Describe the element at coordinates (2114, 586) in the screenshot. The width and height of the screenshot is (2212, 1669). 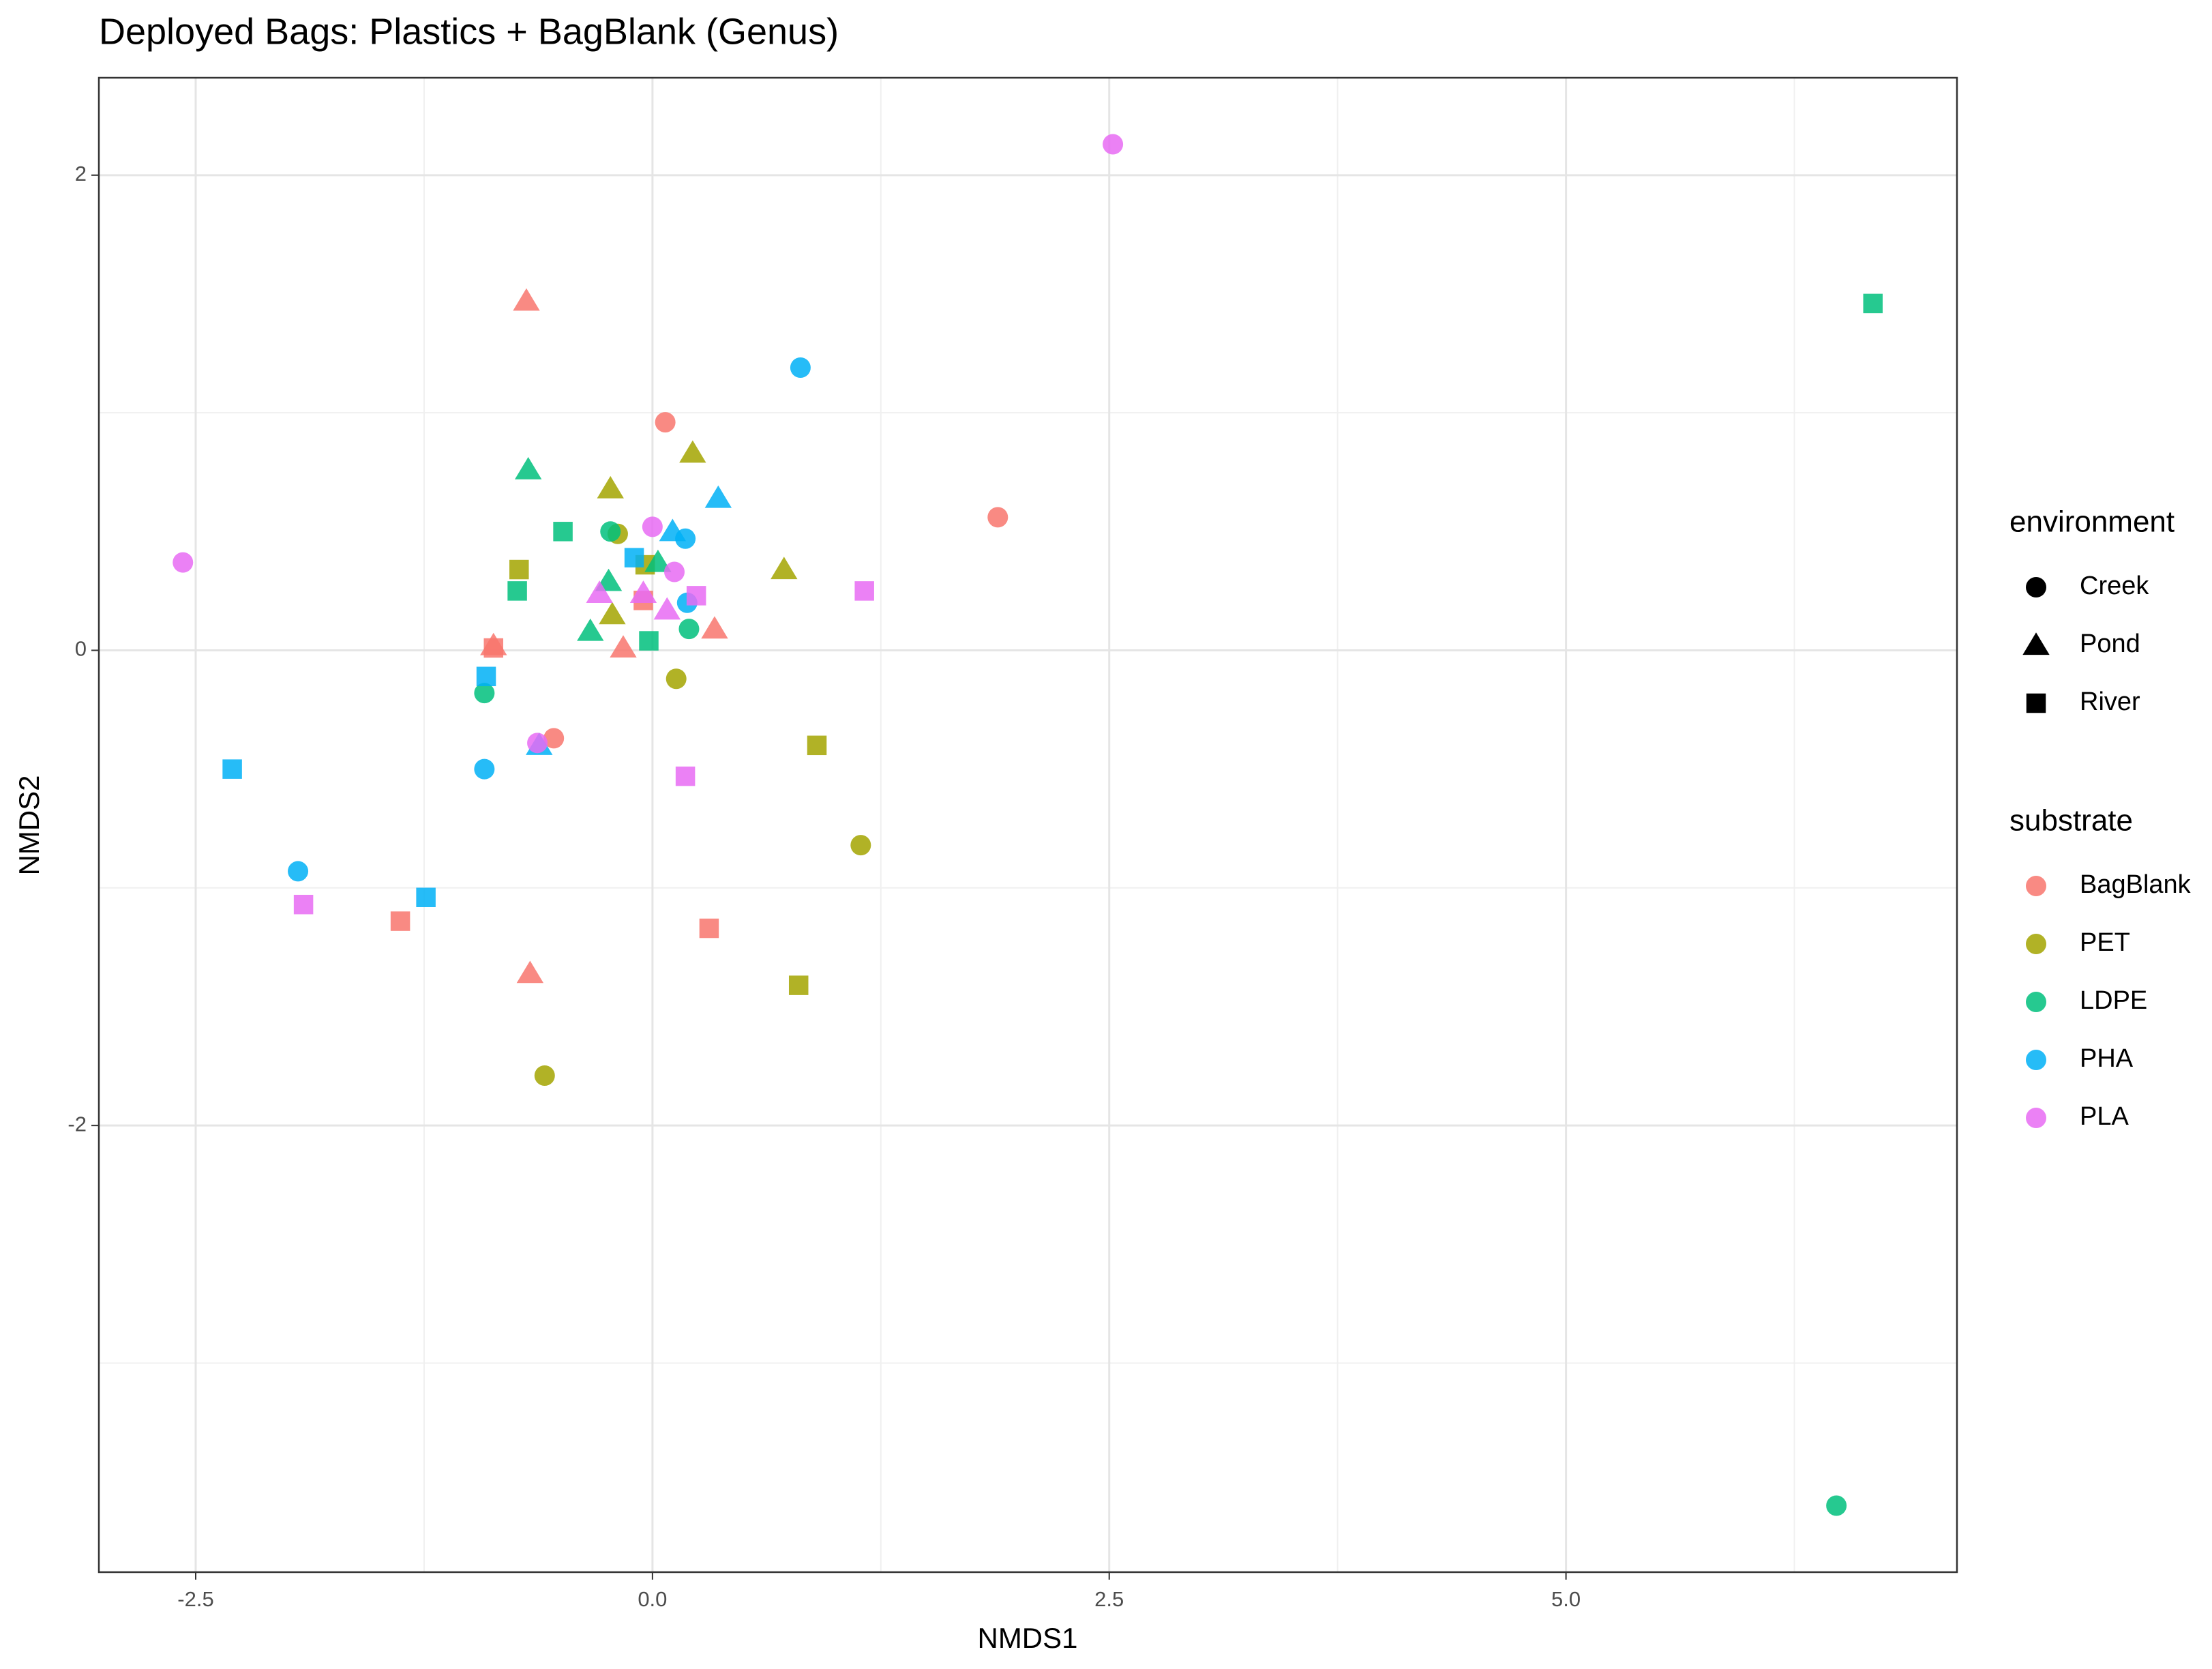
I see `legend-label: Creek` at that location.